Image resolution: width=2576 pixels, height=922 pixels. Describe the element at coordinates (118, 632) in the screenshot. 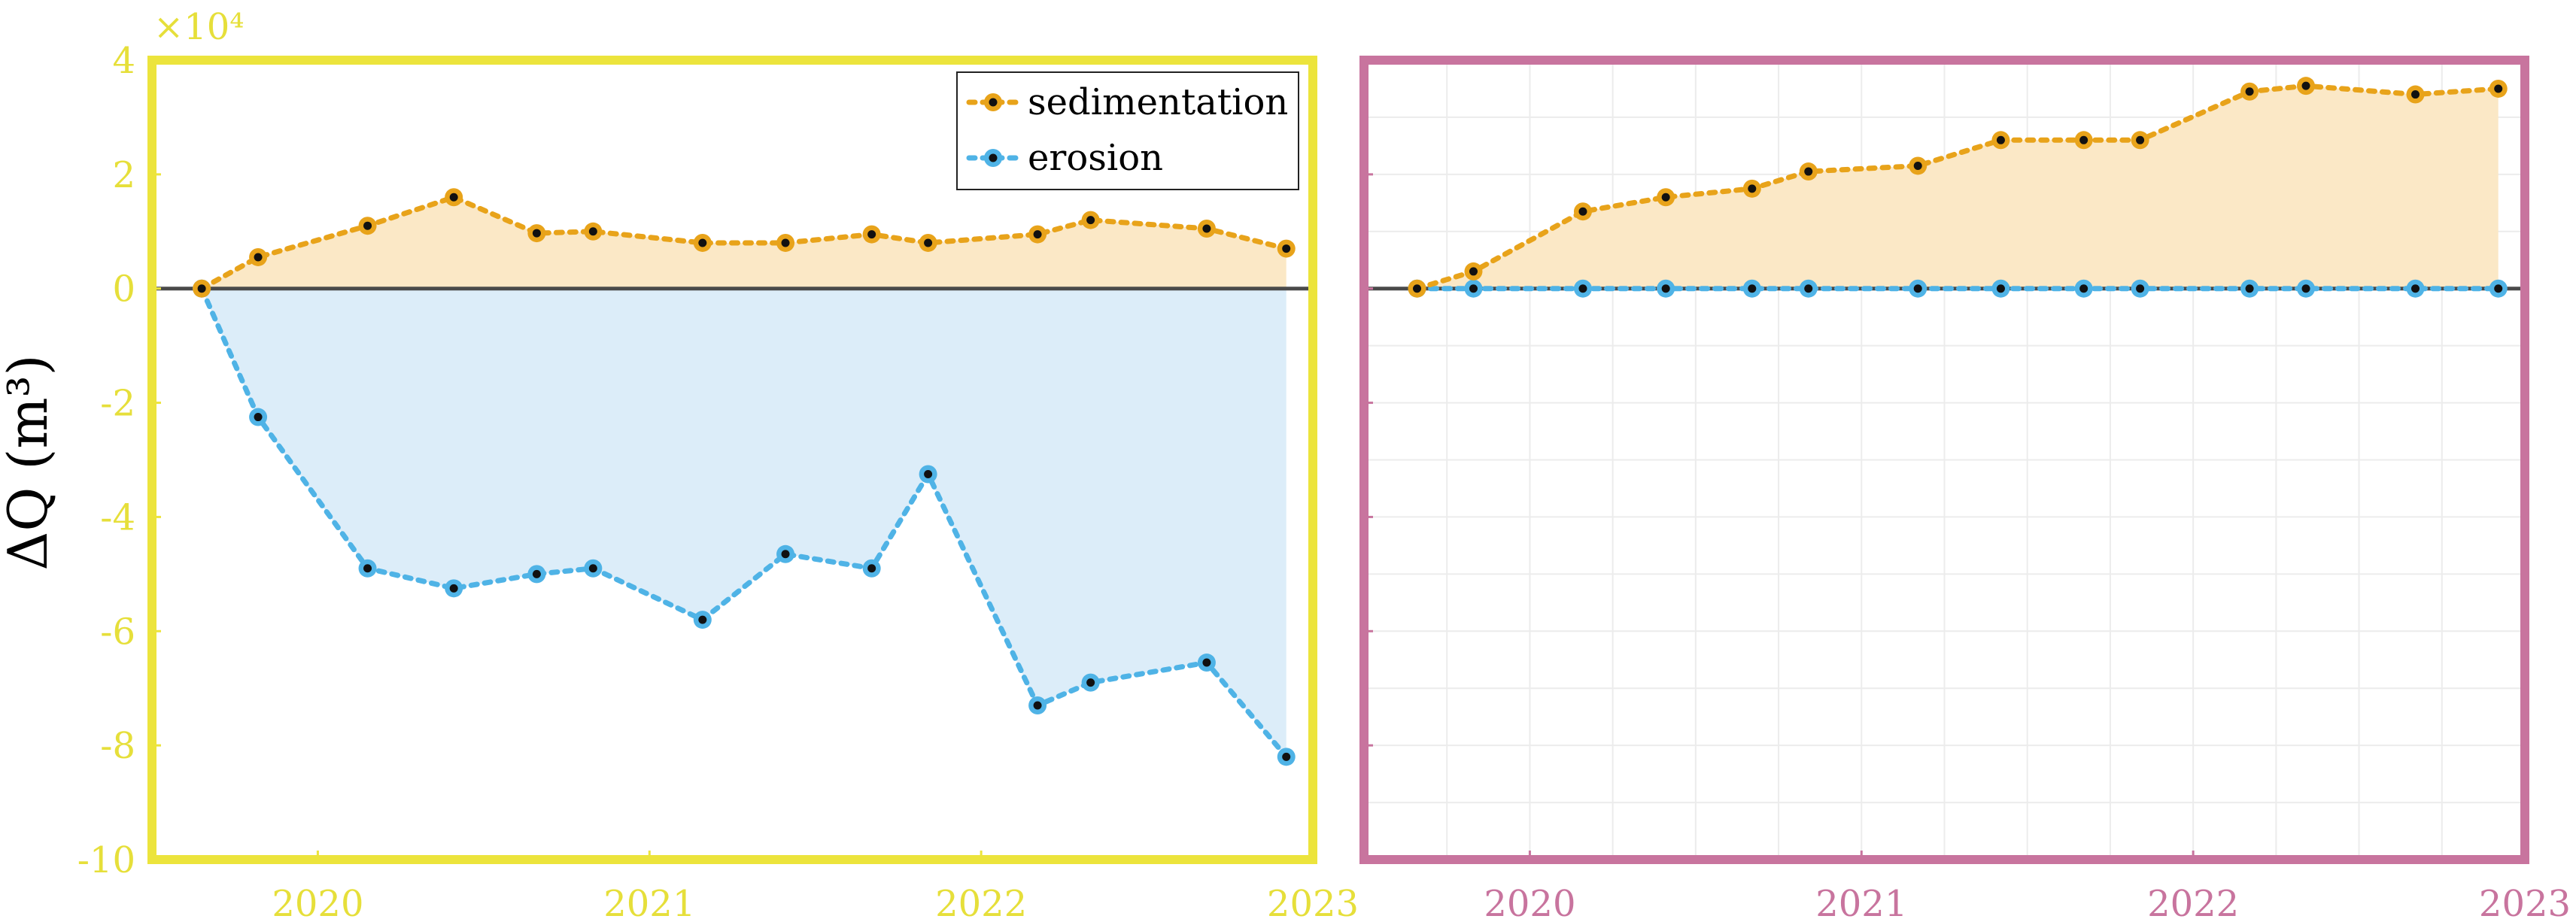

I see `y-tick-label: -6` at that location.